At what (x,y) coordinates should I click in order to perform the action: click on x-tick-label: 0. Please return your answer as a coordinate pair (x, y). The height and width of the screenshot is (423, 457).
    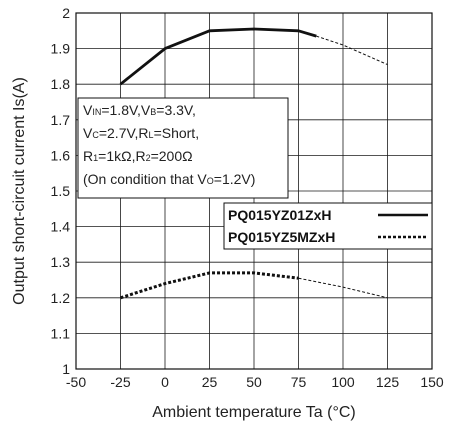
    Looking at the image, I should click on (165, 382).